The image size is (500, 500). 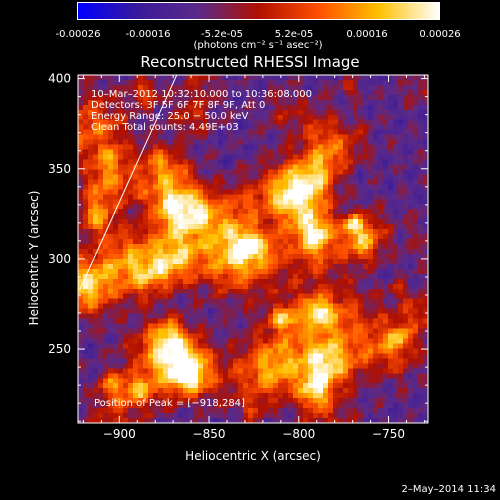 What do you see at coordinates (78, 34) in the screenshot?
I see `colorbar-tick-label: -0.00026` at bounding box center [78, 34].